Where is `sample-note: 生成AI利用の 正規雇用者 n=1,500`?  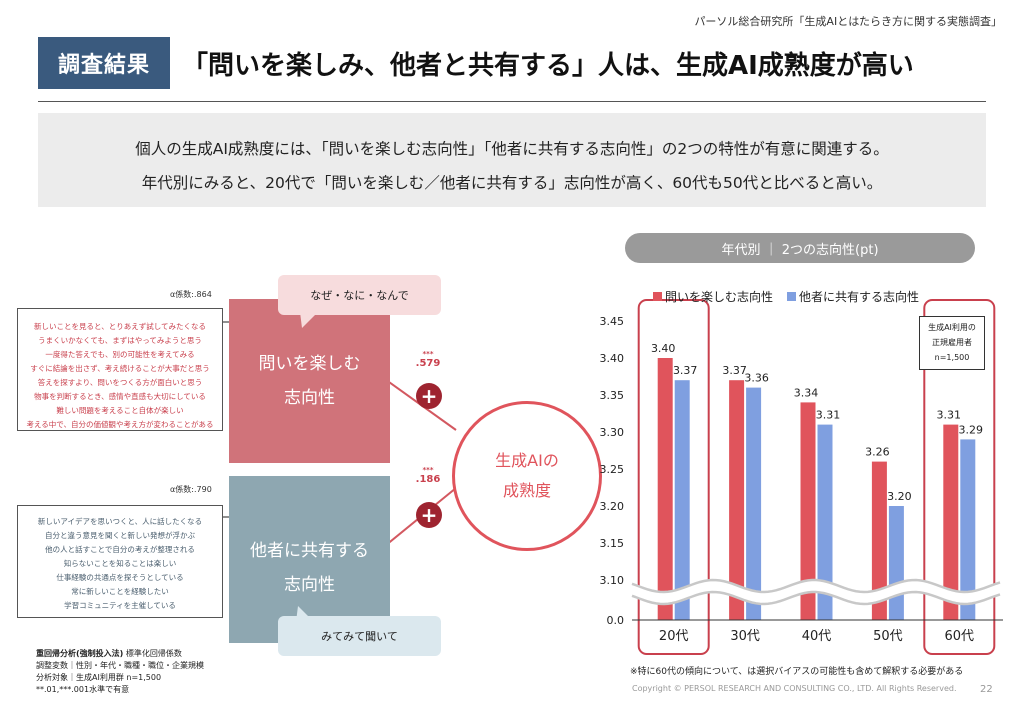 sample-note: 生成AI利用の 正規雇用者 n=1,500 is located at coordinates (952, 343).